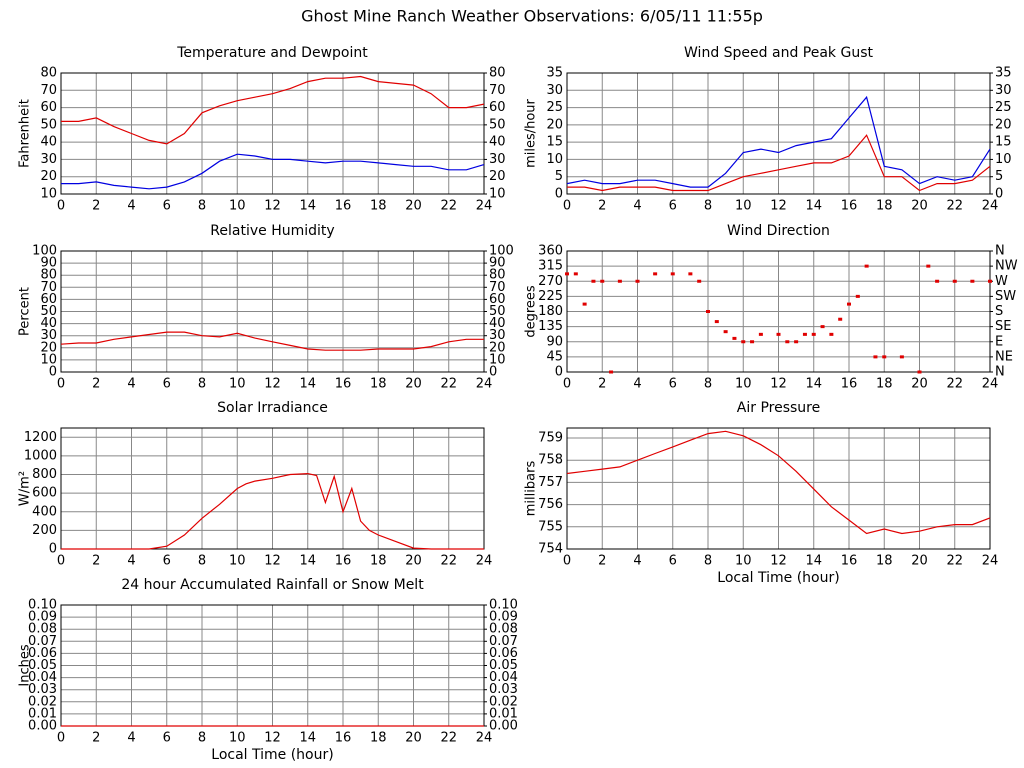  What do you see at coordinates (48, 142) in the screenshot?
I see `y-tick-label: 40` at bounding box center [48, 142].